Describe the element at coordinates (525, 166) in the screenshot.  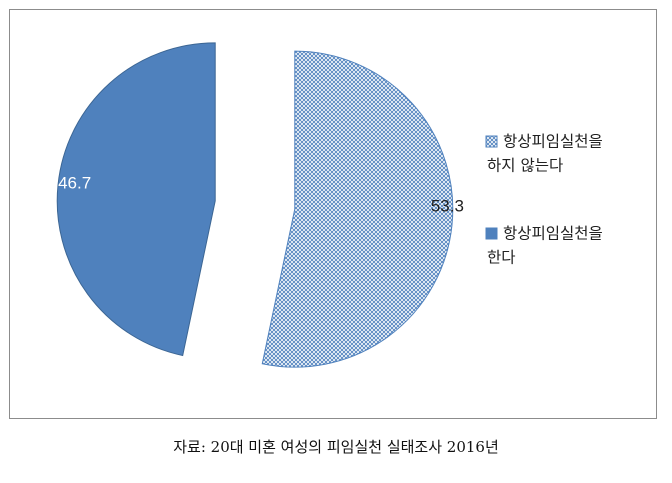
I see `legend-label-0-line-1: 하지 않는다` at that location.